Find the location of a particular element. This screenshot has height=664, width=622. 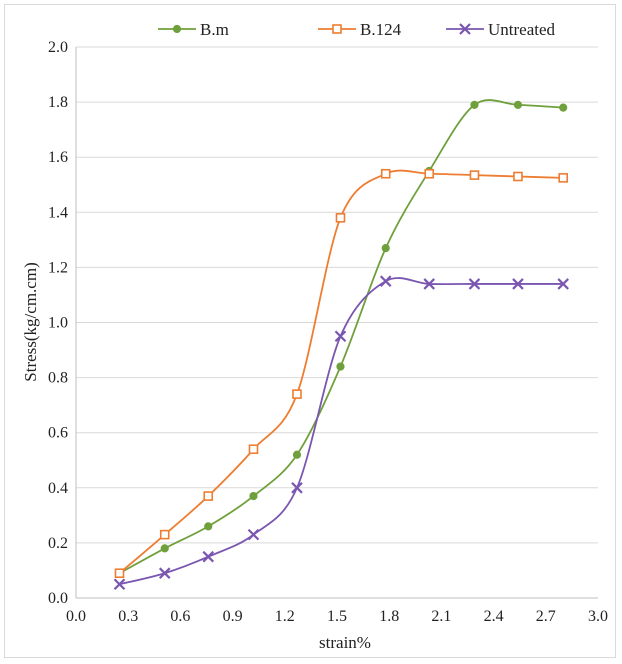

legend-item-b-124: B.124 is located at coordinates (360, 29).